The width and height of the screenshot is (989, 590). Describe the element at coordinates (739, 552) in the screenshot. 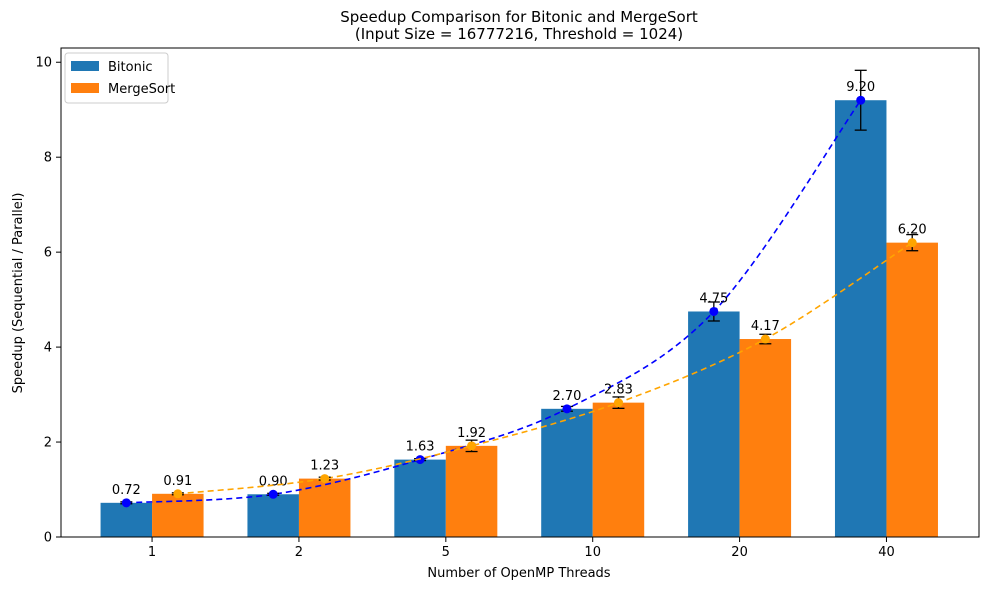

I see `x-tick-label: 20` at that location.